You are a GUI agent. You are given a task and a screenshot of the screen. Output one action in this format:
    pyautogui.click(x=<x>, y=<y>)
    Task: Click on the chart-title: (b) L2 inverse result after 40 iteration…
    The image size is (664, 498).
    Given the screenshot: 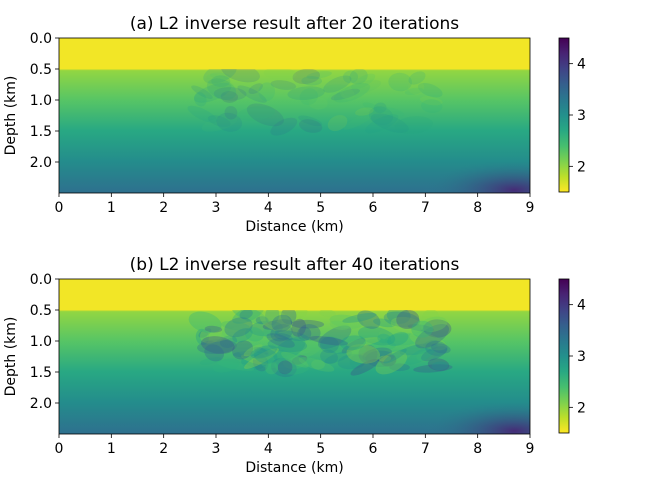 What is the action you would take?
    pyautogui.click(x=295, y=265)
    